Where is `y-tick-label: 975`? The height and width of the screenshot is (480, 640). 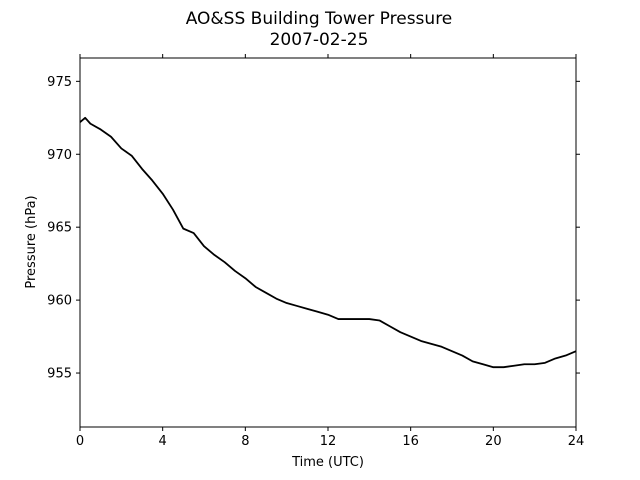
y-tick-label: 975 is located at coordinates (59, 82).